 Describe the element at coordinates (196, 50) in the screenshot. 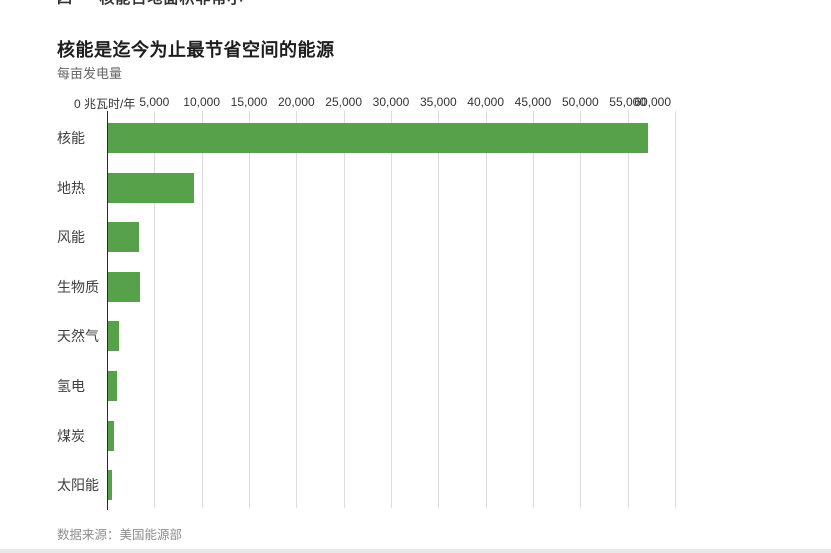

I see `chart-title: 核能是迄今为止最节省空间的能源` at that location.